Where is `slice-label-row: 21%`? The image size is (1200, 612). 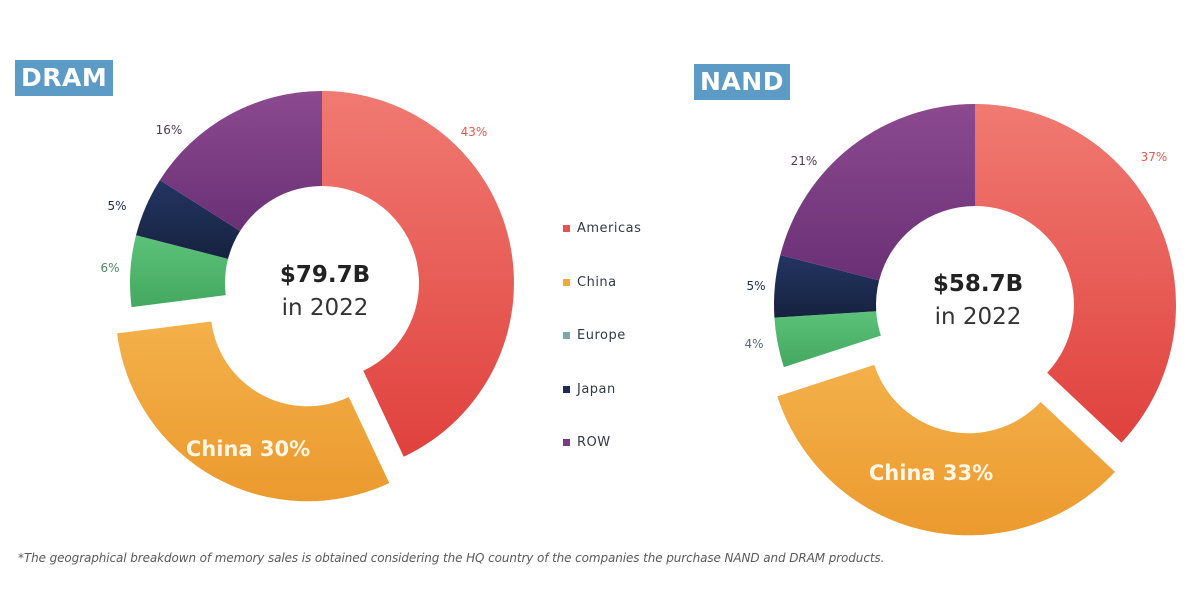 slice-label-row: 21% is located at coordinates (804, 161).